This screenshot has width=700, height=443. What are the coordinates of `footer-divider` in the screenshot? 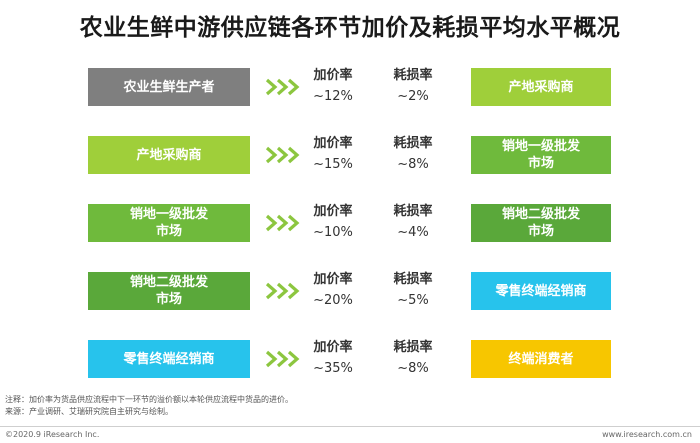 It's located at (350, 426).